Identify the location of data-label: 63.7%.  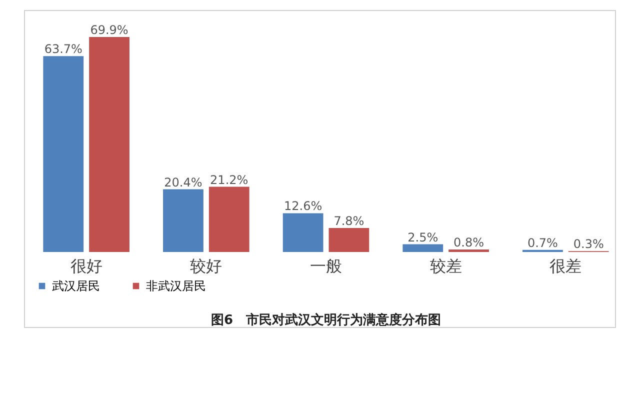
(63, 49).